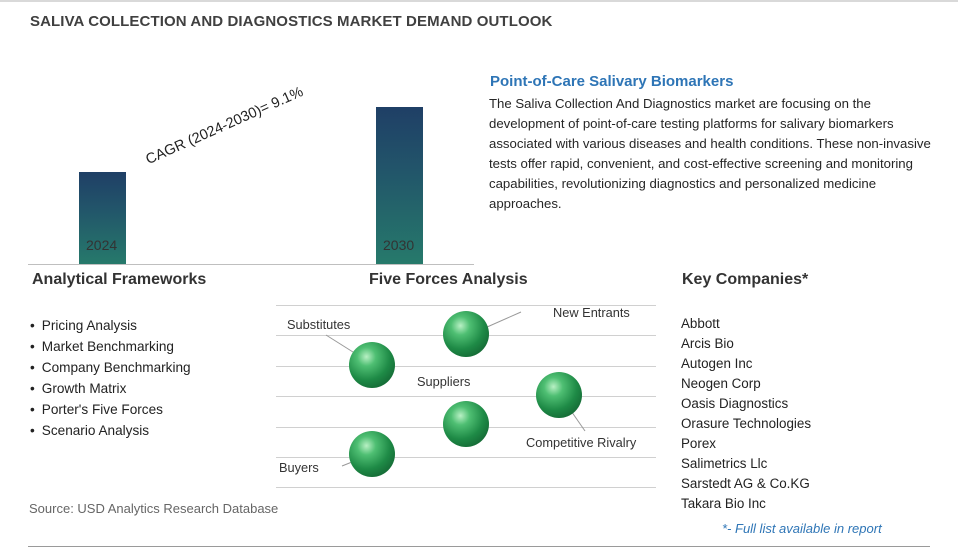 This screenshot has height=559, width=958. I want to click on list-item: Neogen Corp, so click(721, 383).